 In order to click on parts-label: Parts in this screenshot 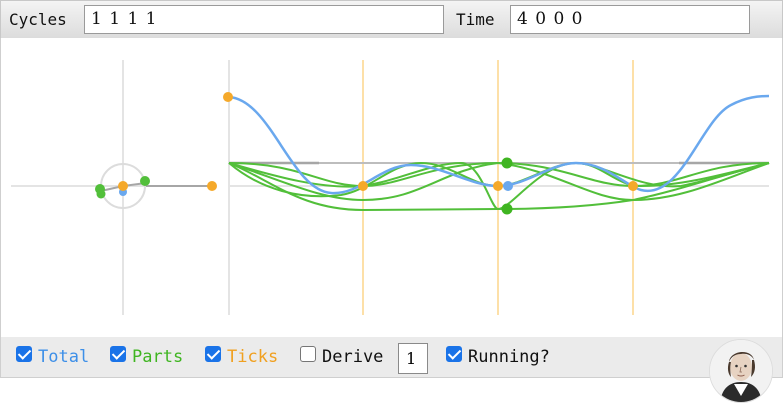, I will do `click(158, 357)`.